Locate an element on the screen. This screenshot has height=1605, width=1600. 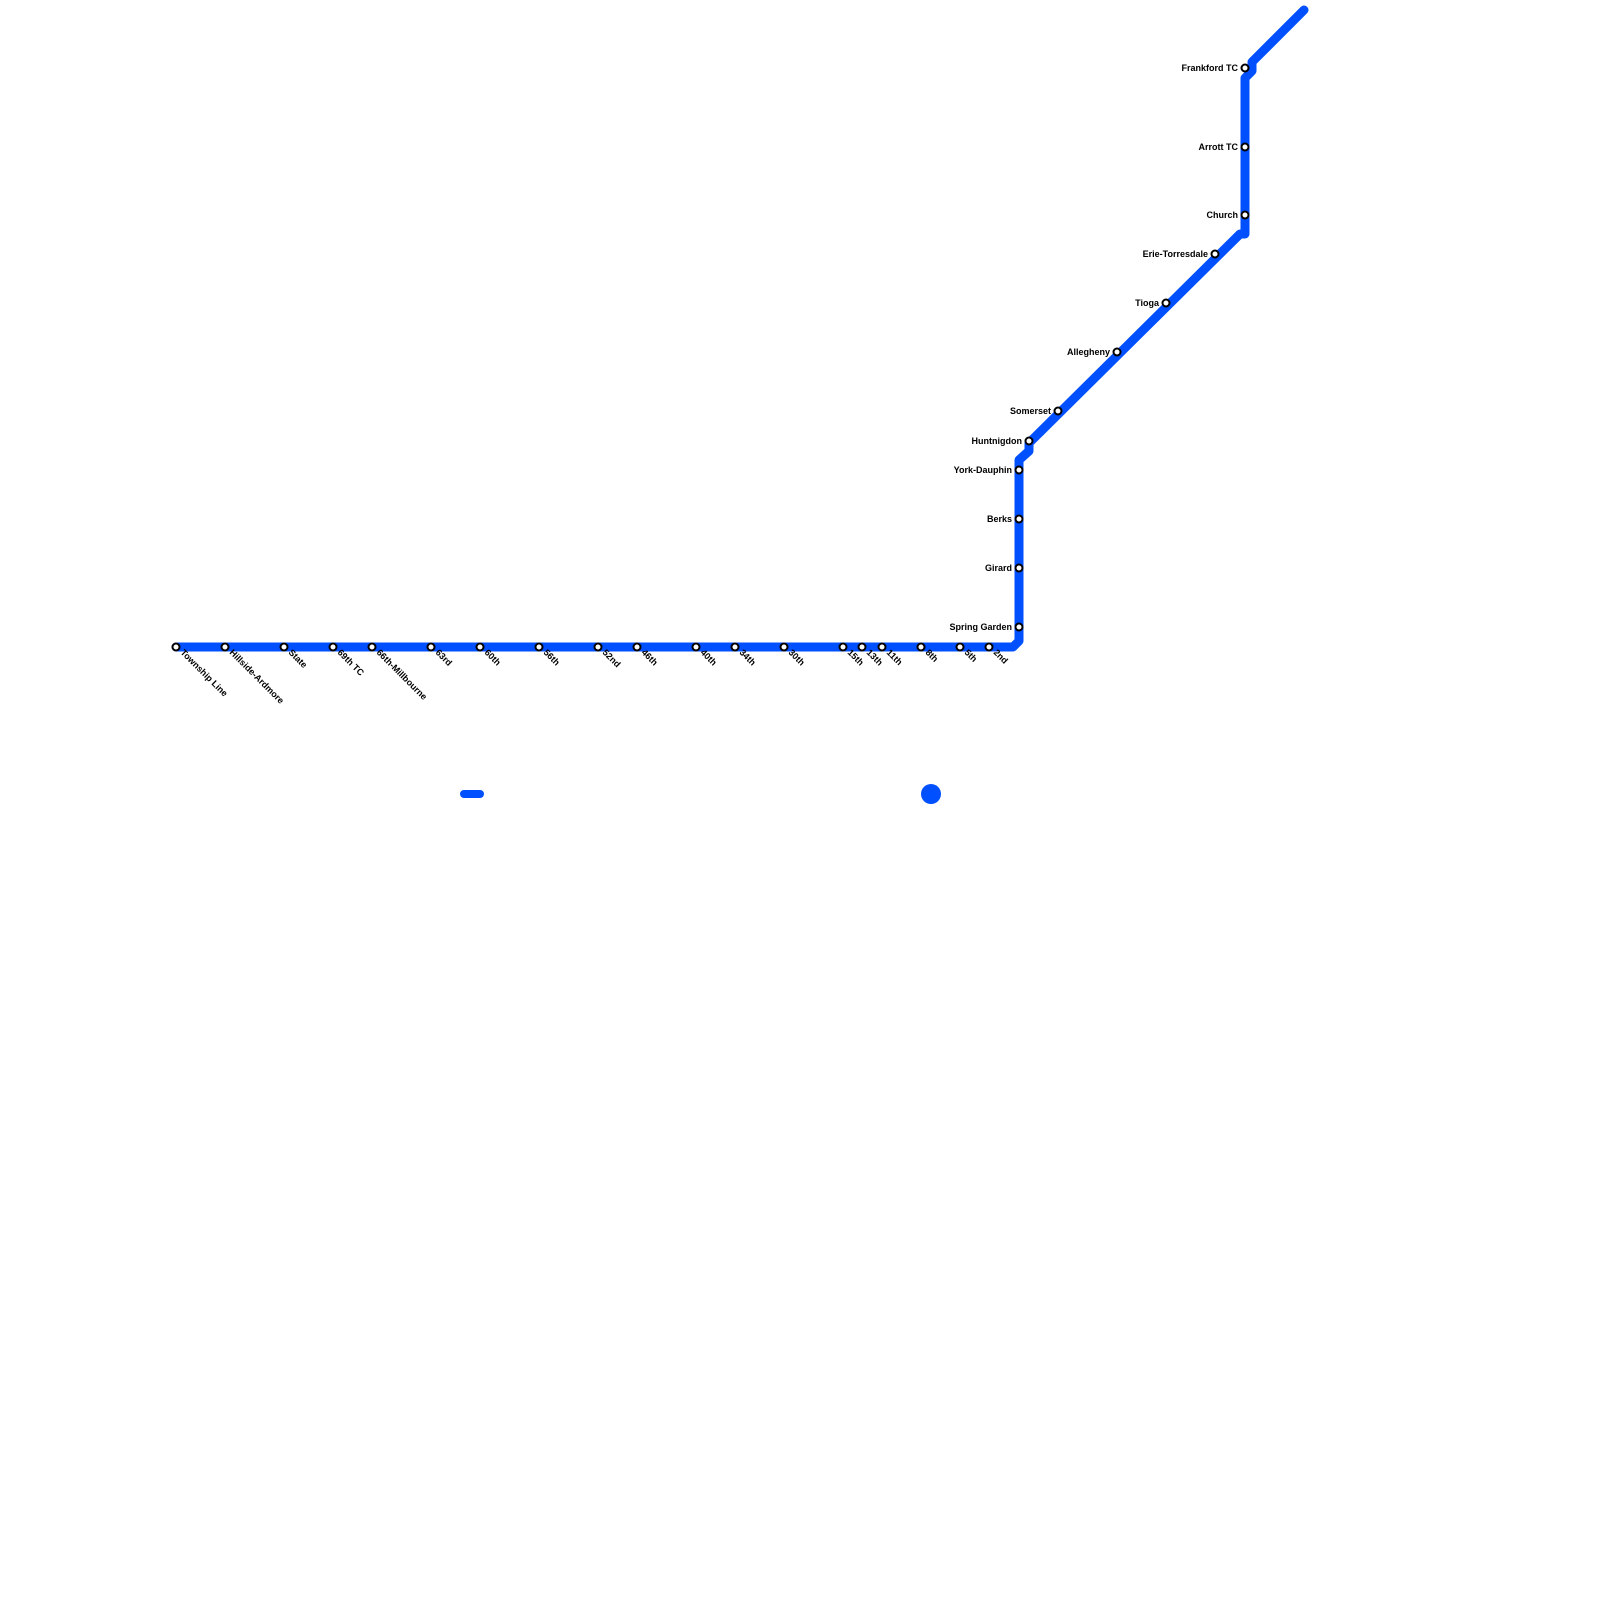
station-label: 69th TC is located at coordinates (351, 662).